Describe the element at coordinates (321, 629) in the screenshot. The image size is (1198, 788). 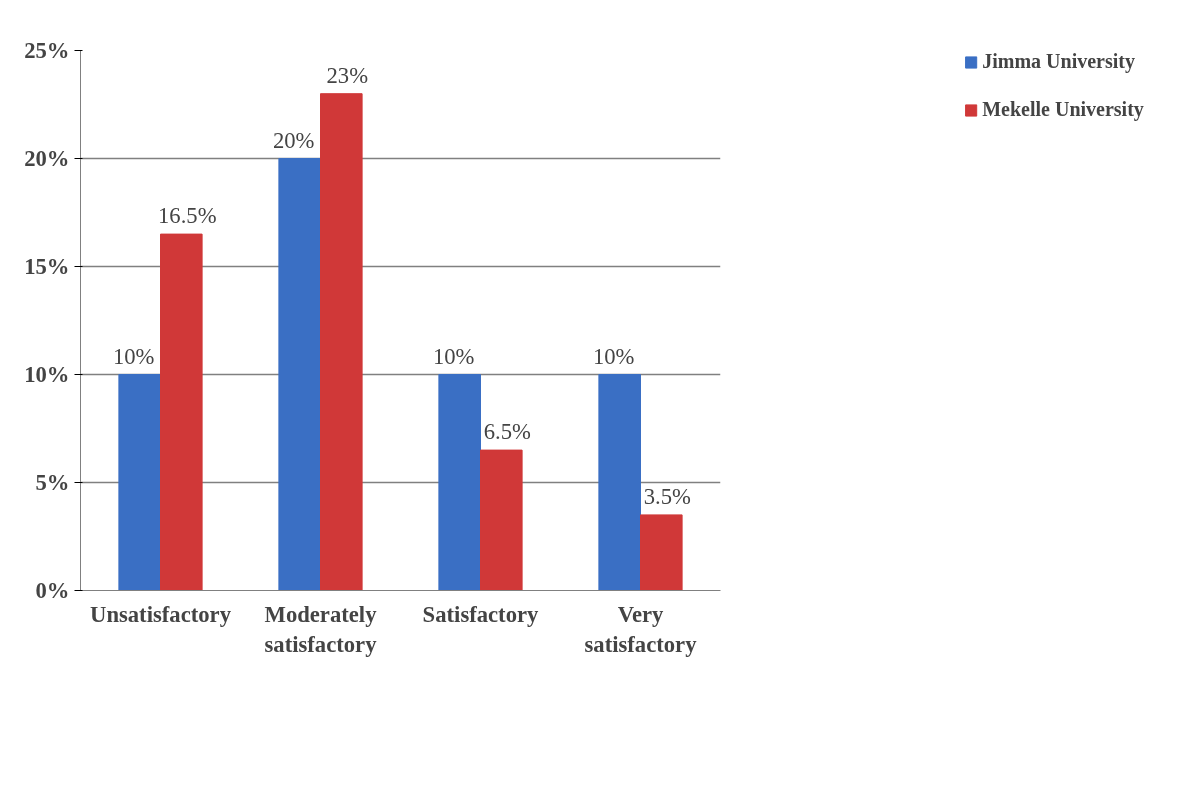
I see `x-tick-label: Moderately satisfactory` at that location.